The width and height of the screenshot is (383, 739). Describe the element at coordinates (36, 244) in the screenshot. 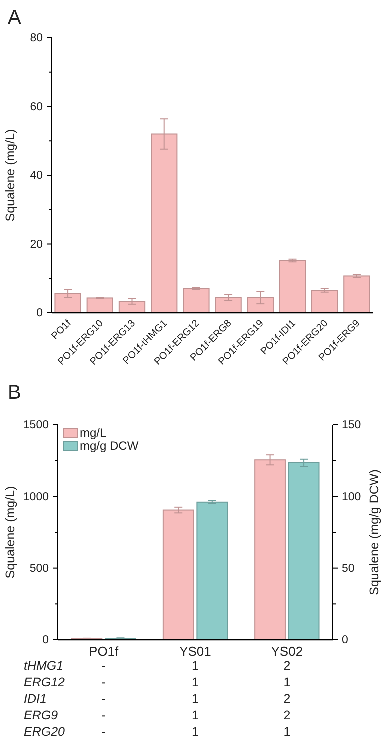

I see `y-tick-label: 20` at that location.